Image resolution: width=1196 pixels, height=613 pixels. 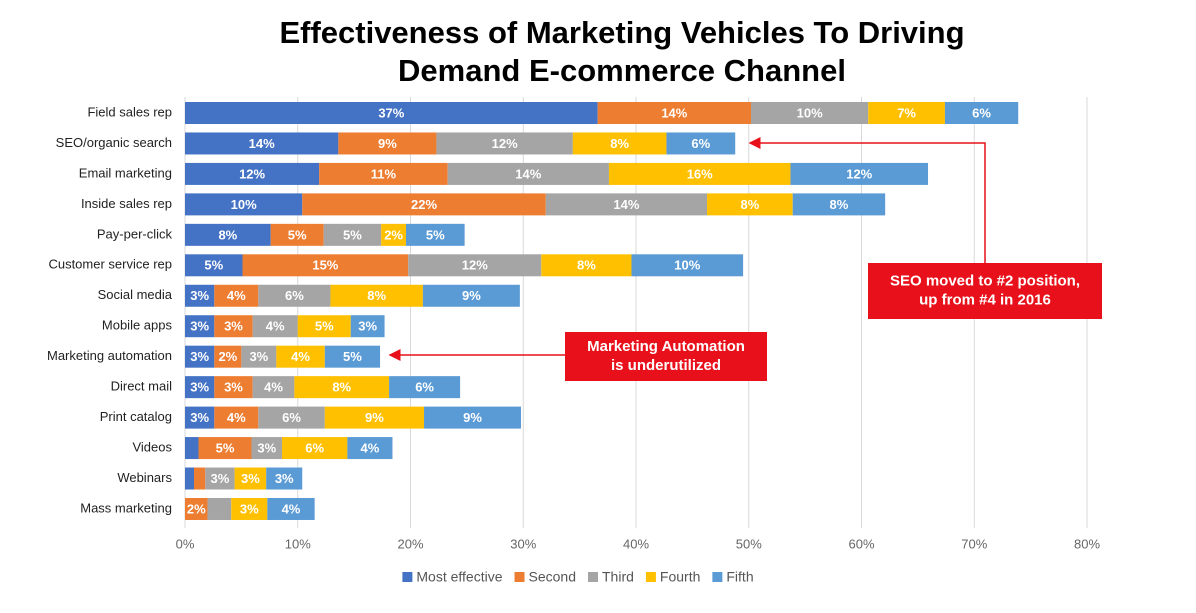 What do you see at coordinates (680, 577) in the screenshot?
I see `legend-label: Fourth` at bounding box center [680, 577].